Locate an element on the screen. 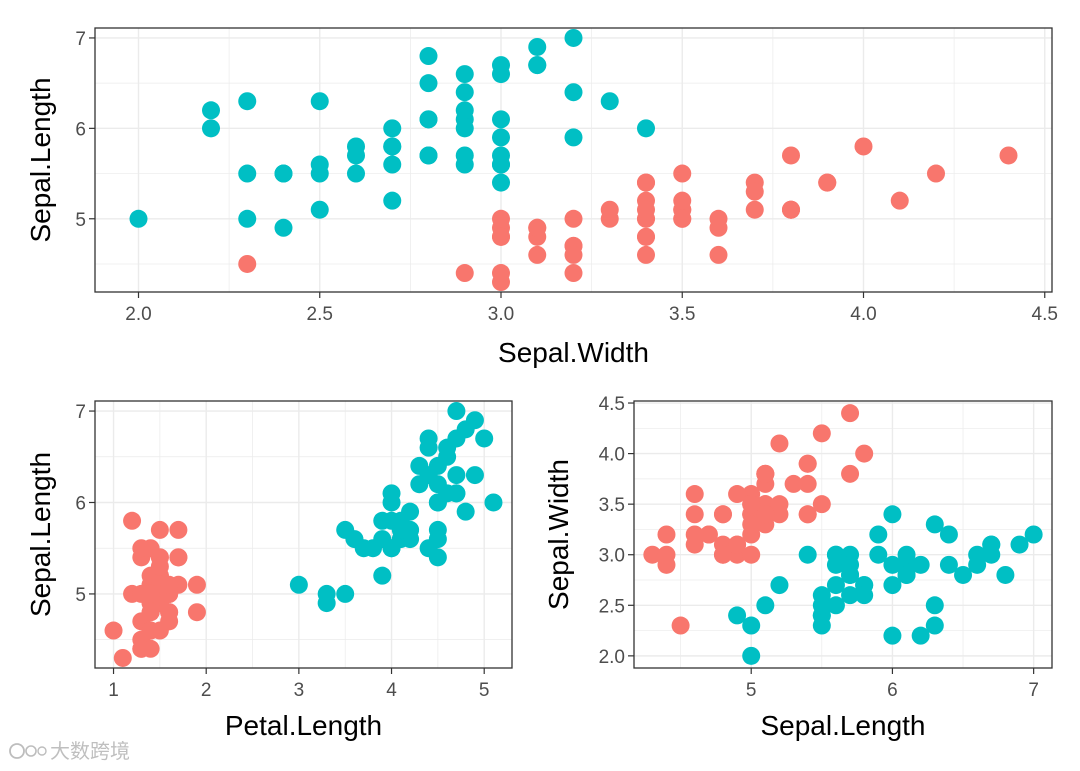 This screenshot has width=1080, height=771. x-axis-title: Sepal.Width is located at coordinates (573, 352).